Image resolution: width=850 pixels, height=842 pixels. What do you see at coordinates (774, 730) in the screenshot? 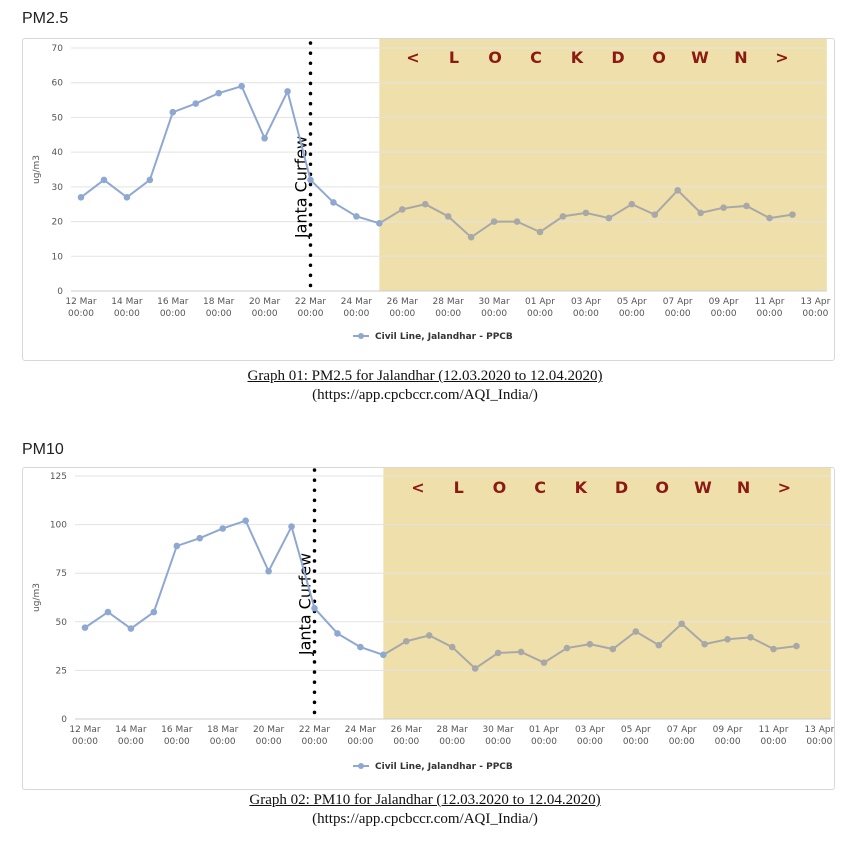
I see `pm10-x-tick-label: 11 Apr` at bounding box center [774, 730].